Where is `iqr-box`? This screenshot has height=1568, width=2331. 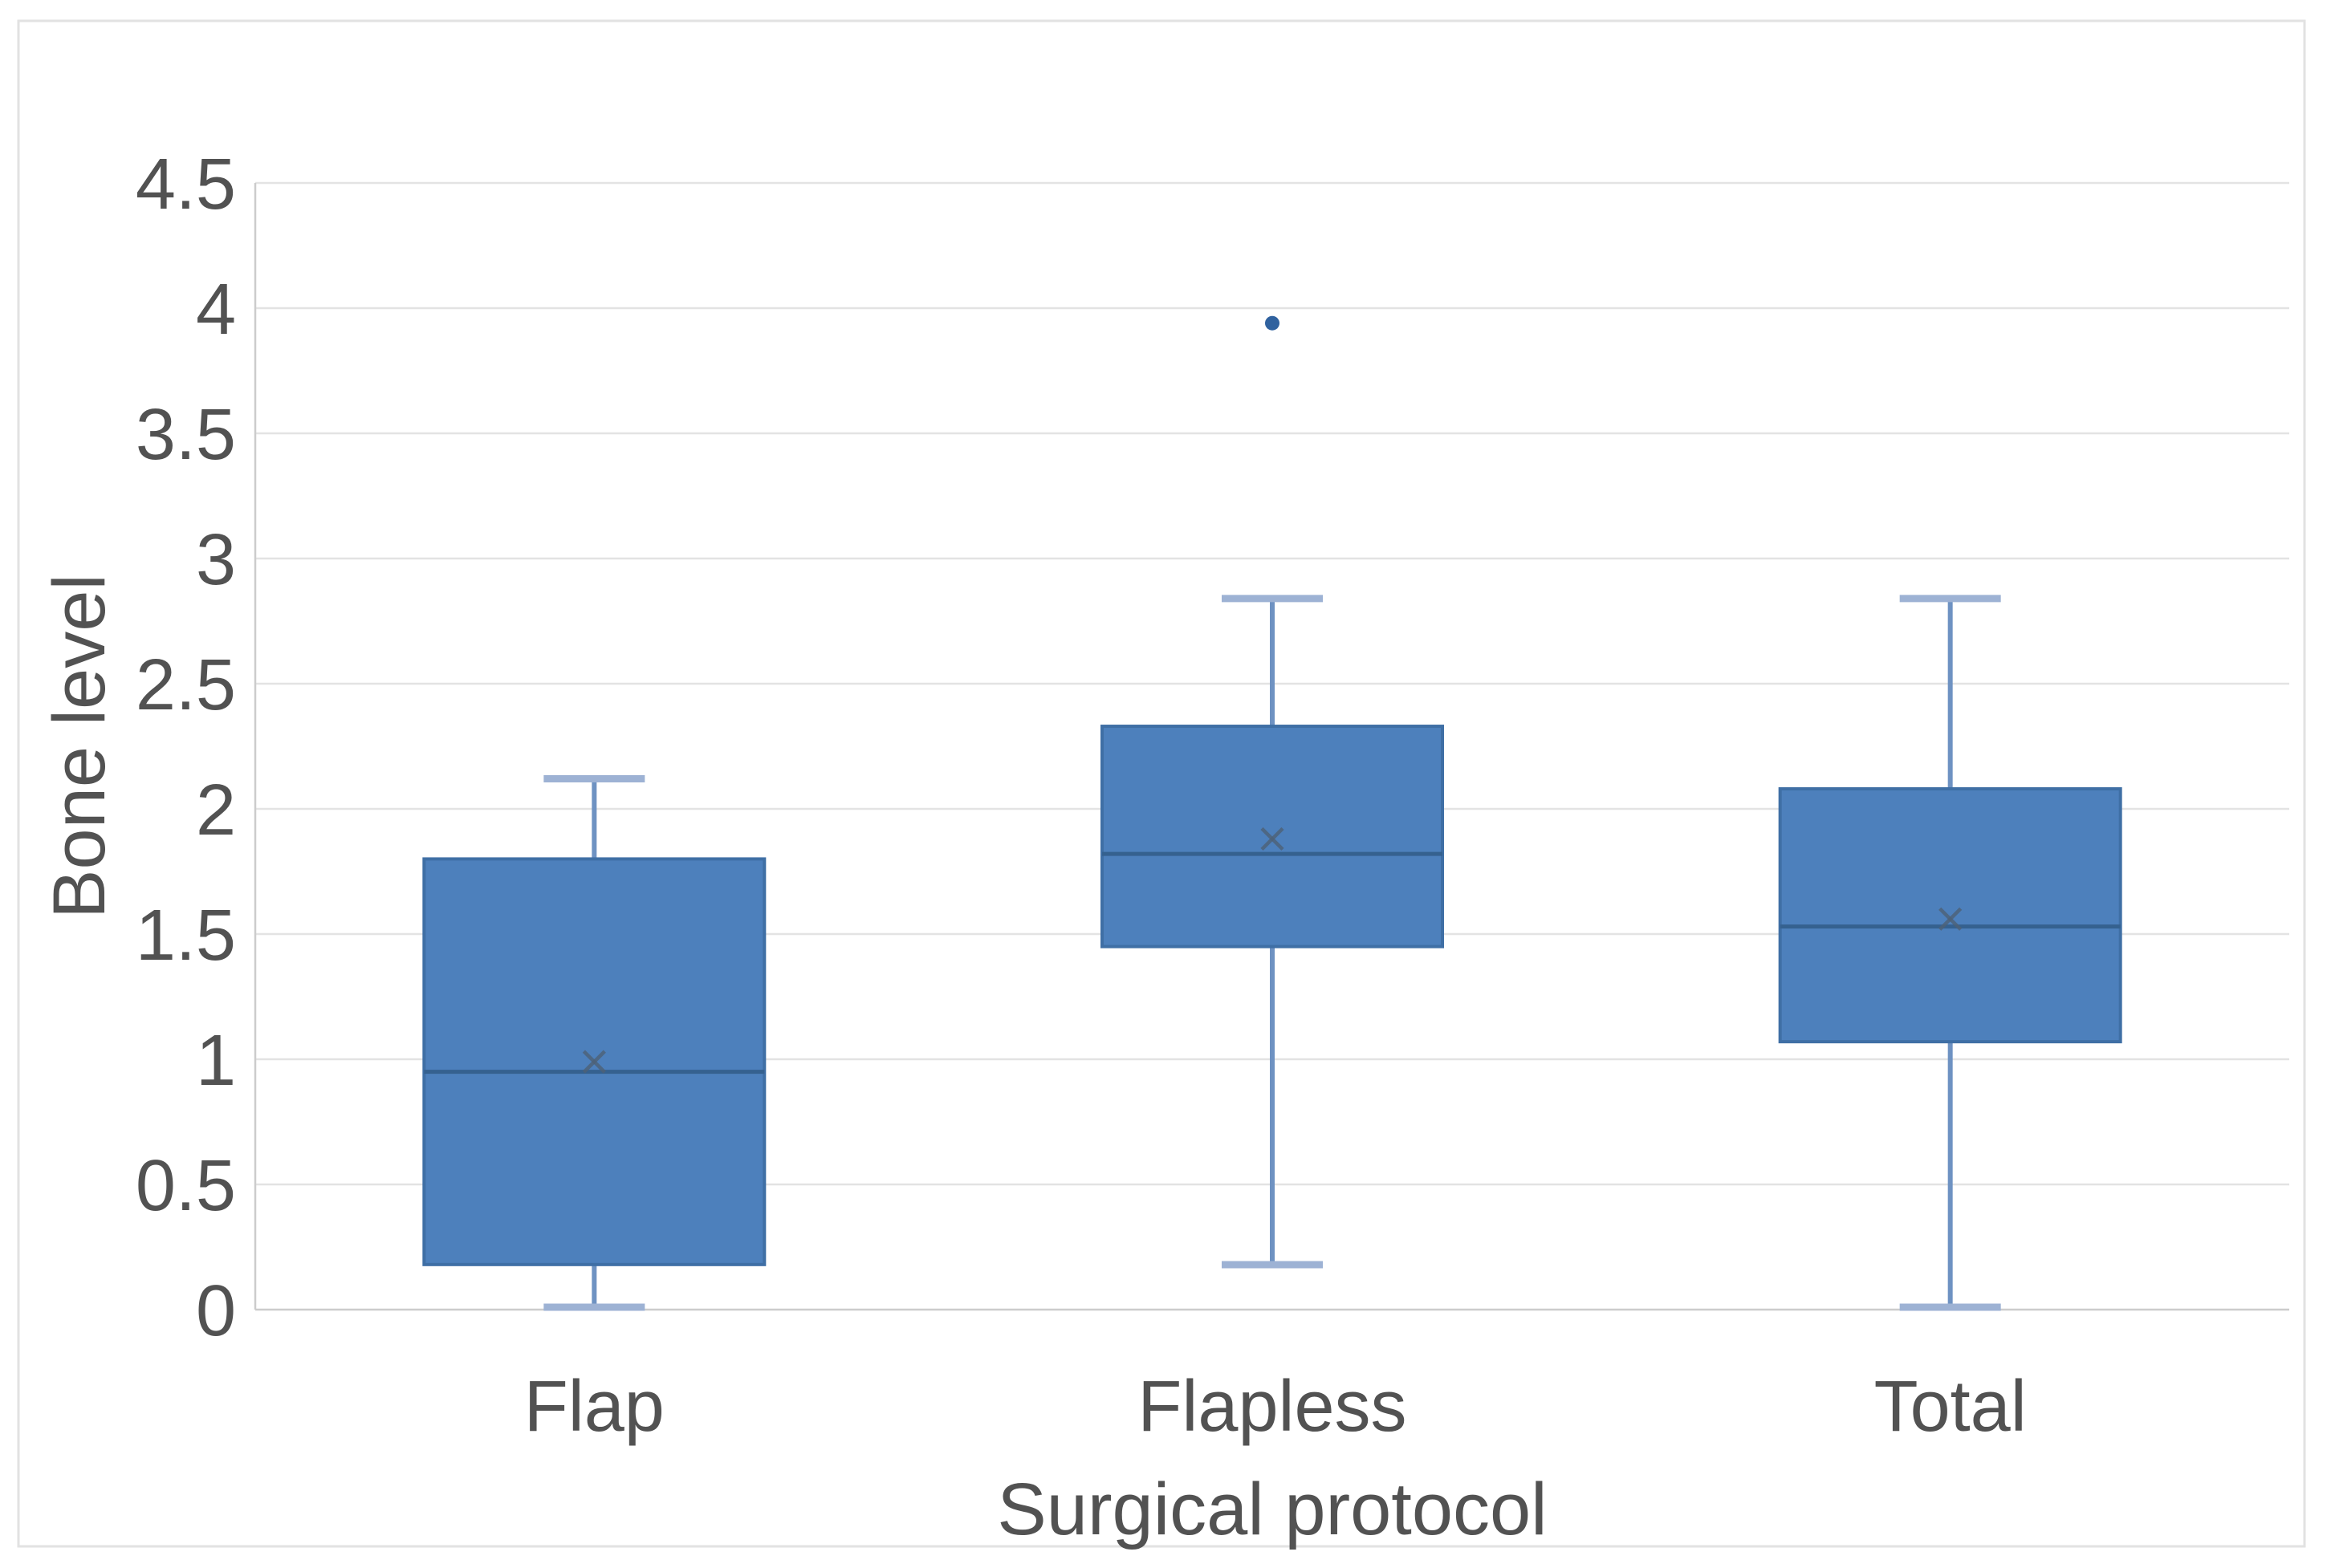
iqr-box is located at coordinates (1950, 916).